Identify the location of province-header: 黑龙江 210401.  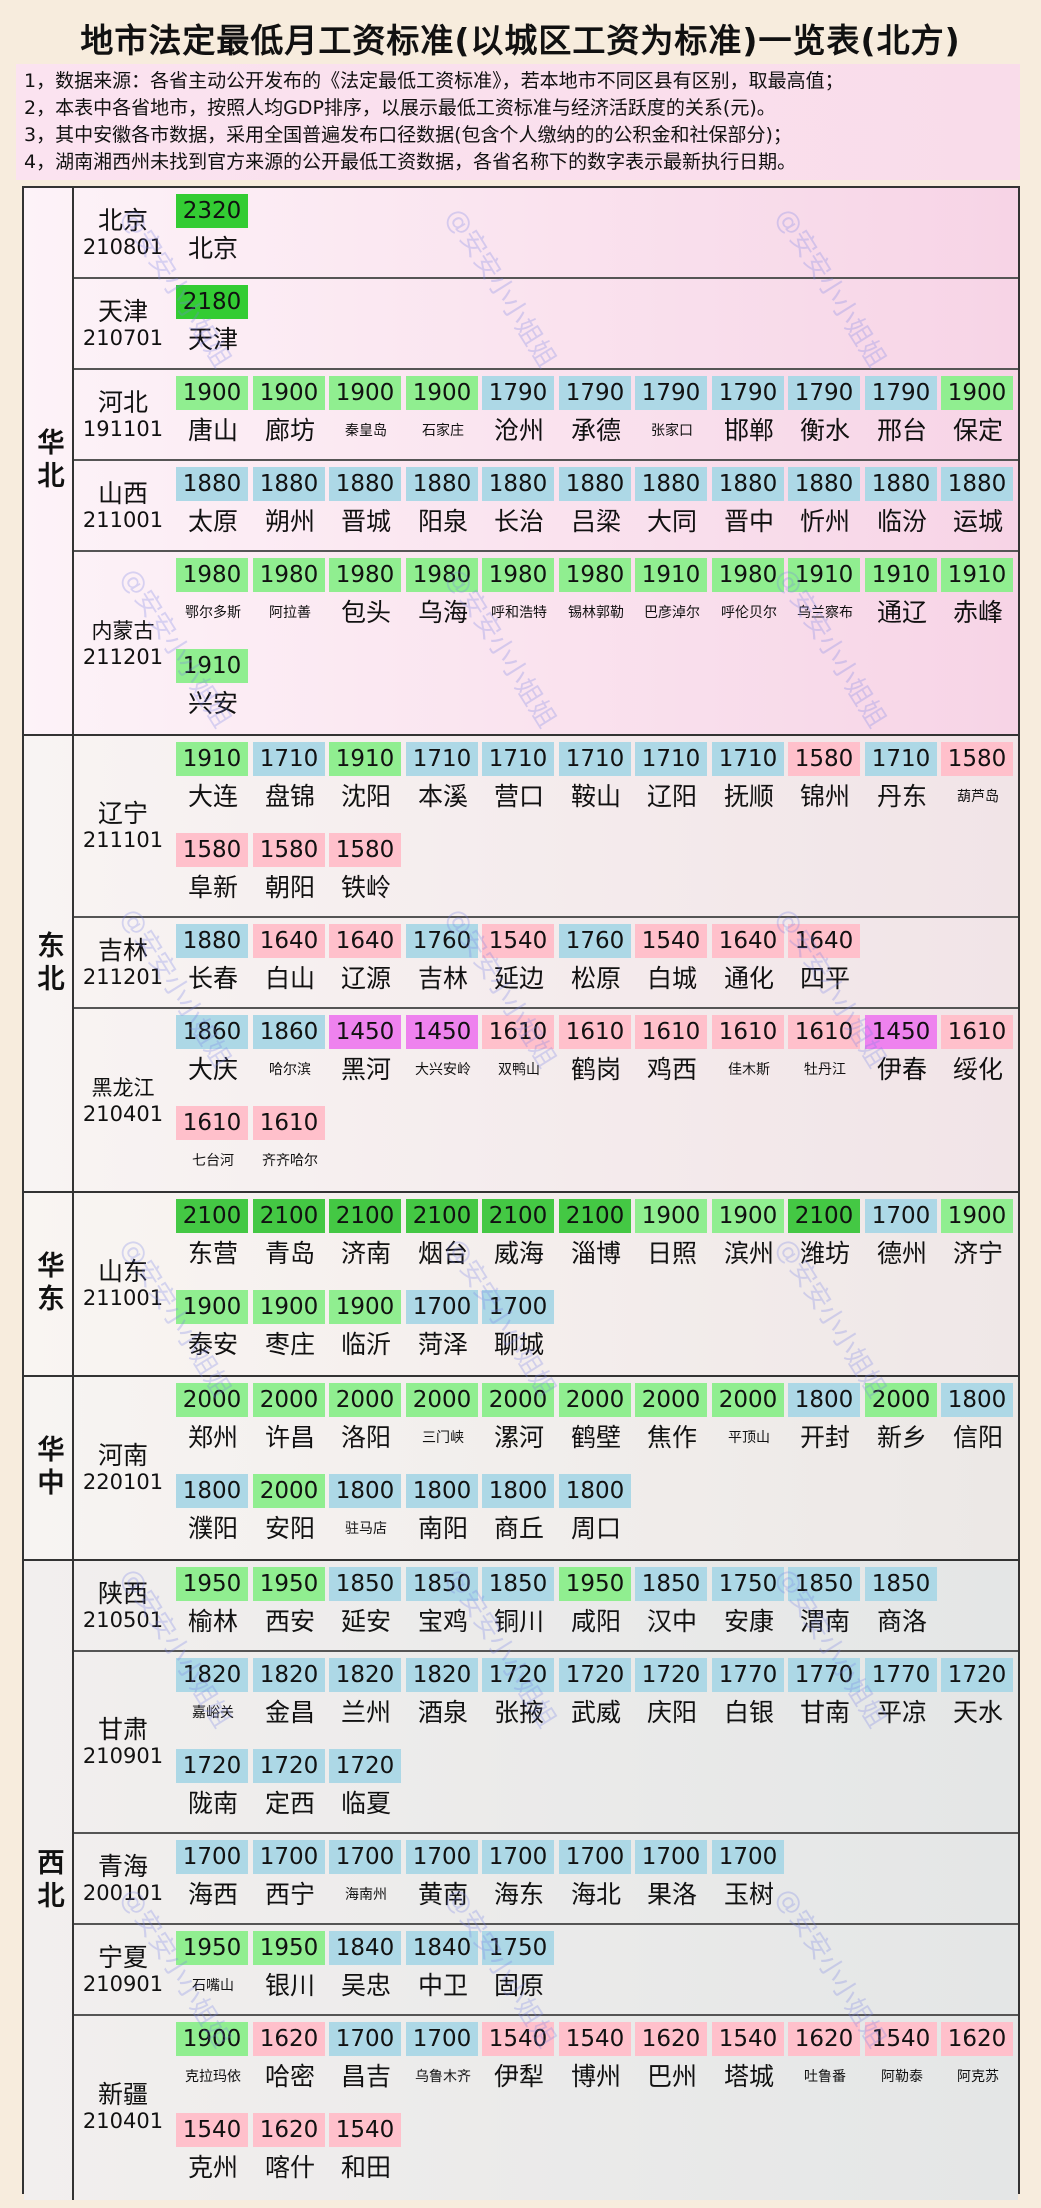
(123, 1100).